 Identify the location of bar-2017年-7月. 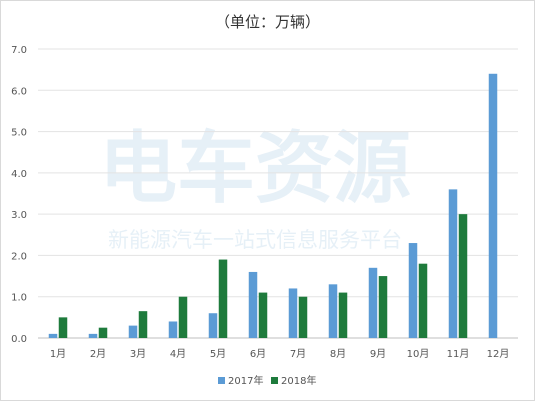
(293, 313).